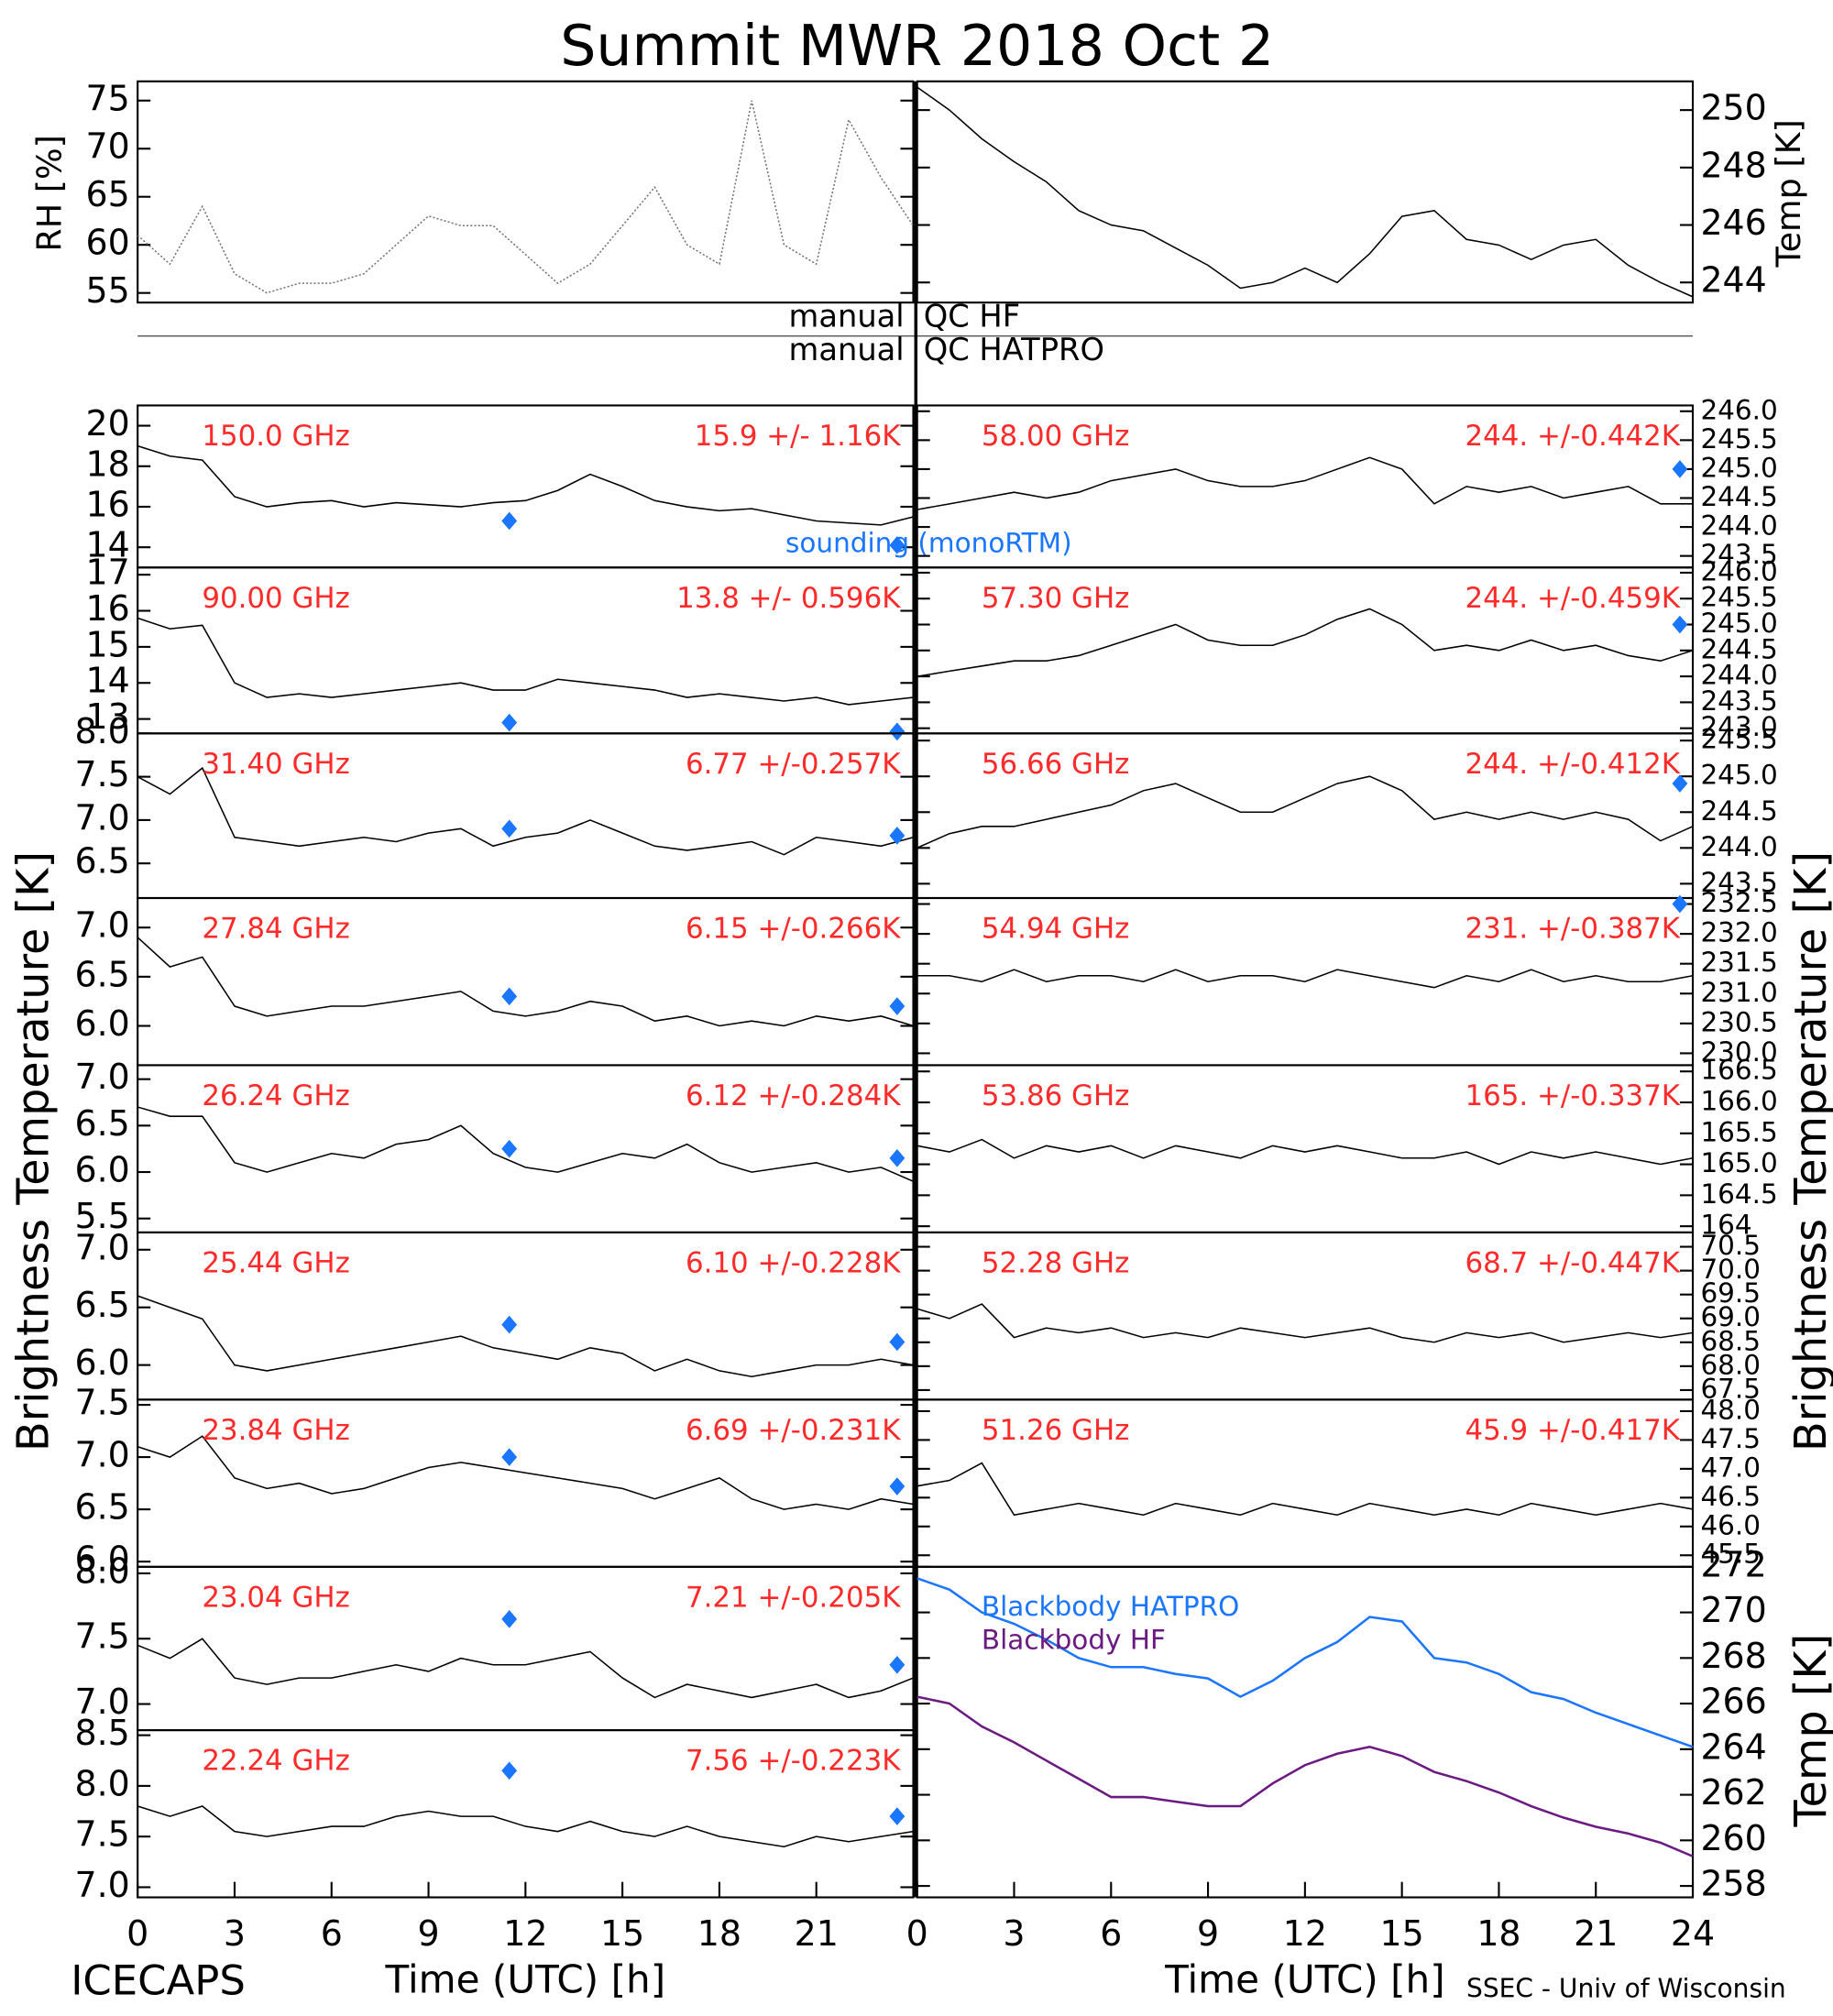 The width and height of the screenshot is (1833, 2016). What do you see at coordinates (1572, 1430) in the screenshot?
I see `channel-stats: 45.9 +/-0.417K` at bounding box center [1572, 1430].